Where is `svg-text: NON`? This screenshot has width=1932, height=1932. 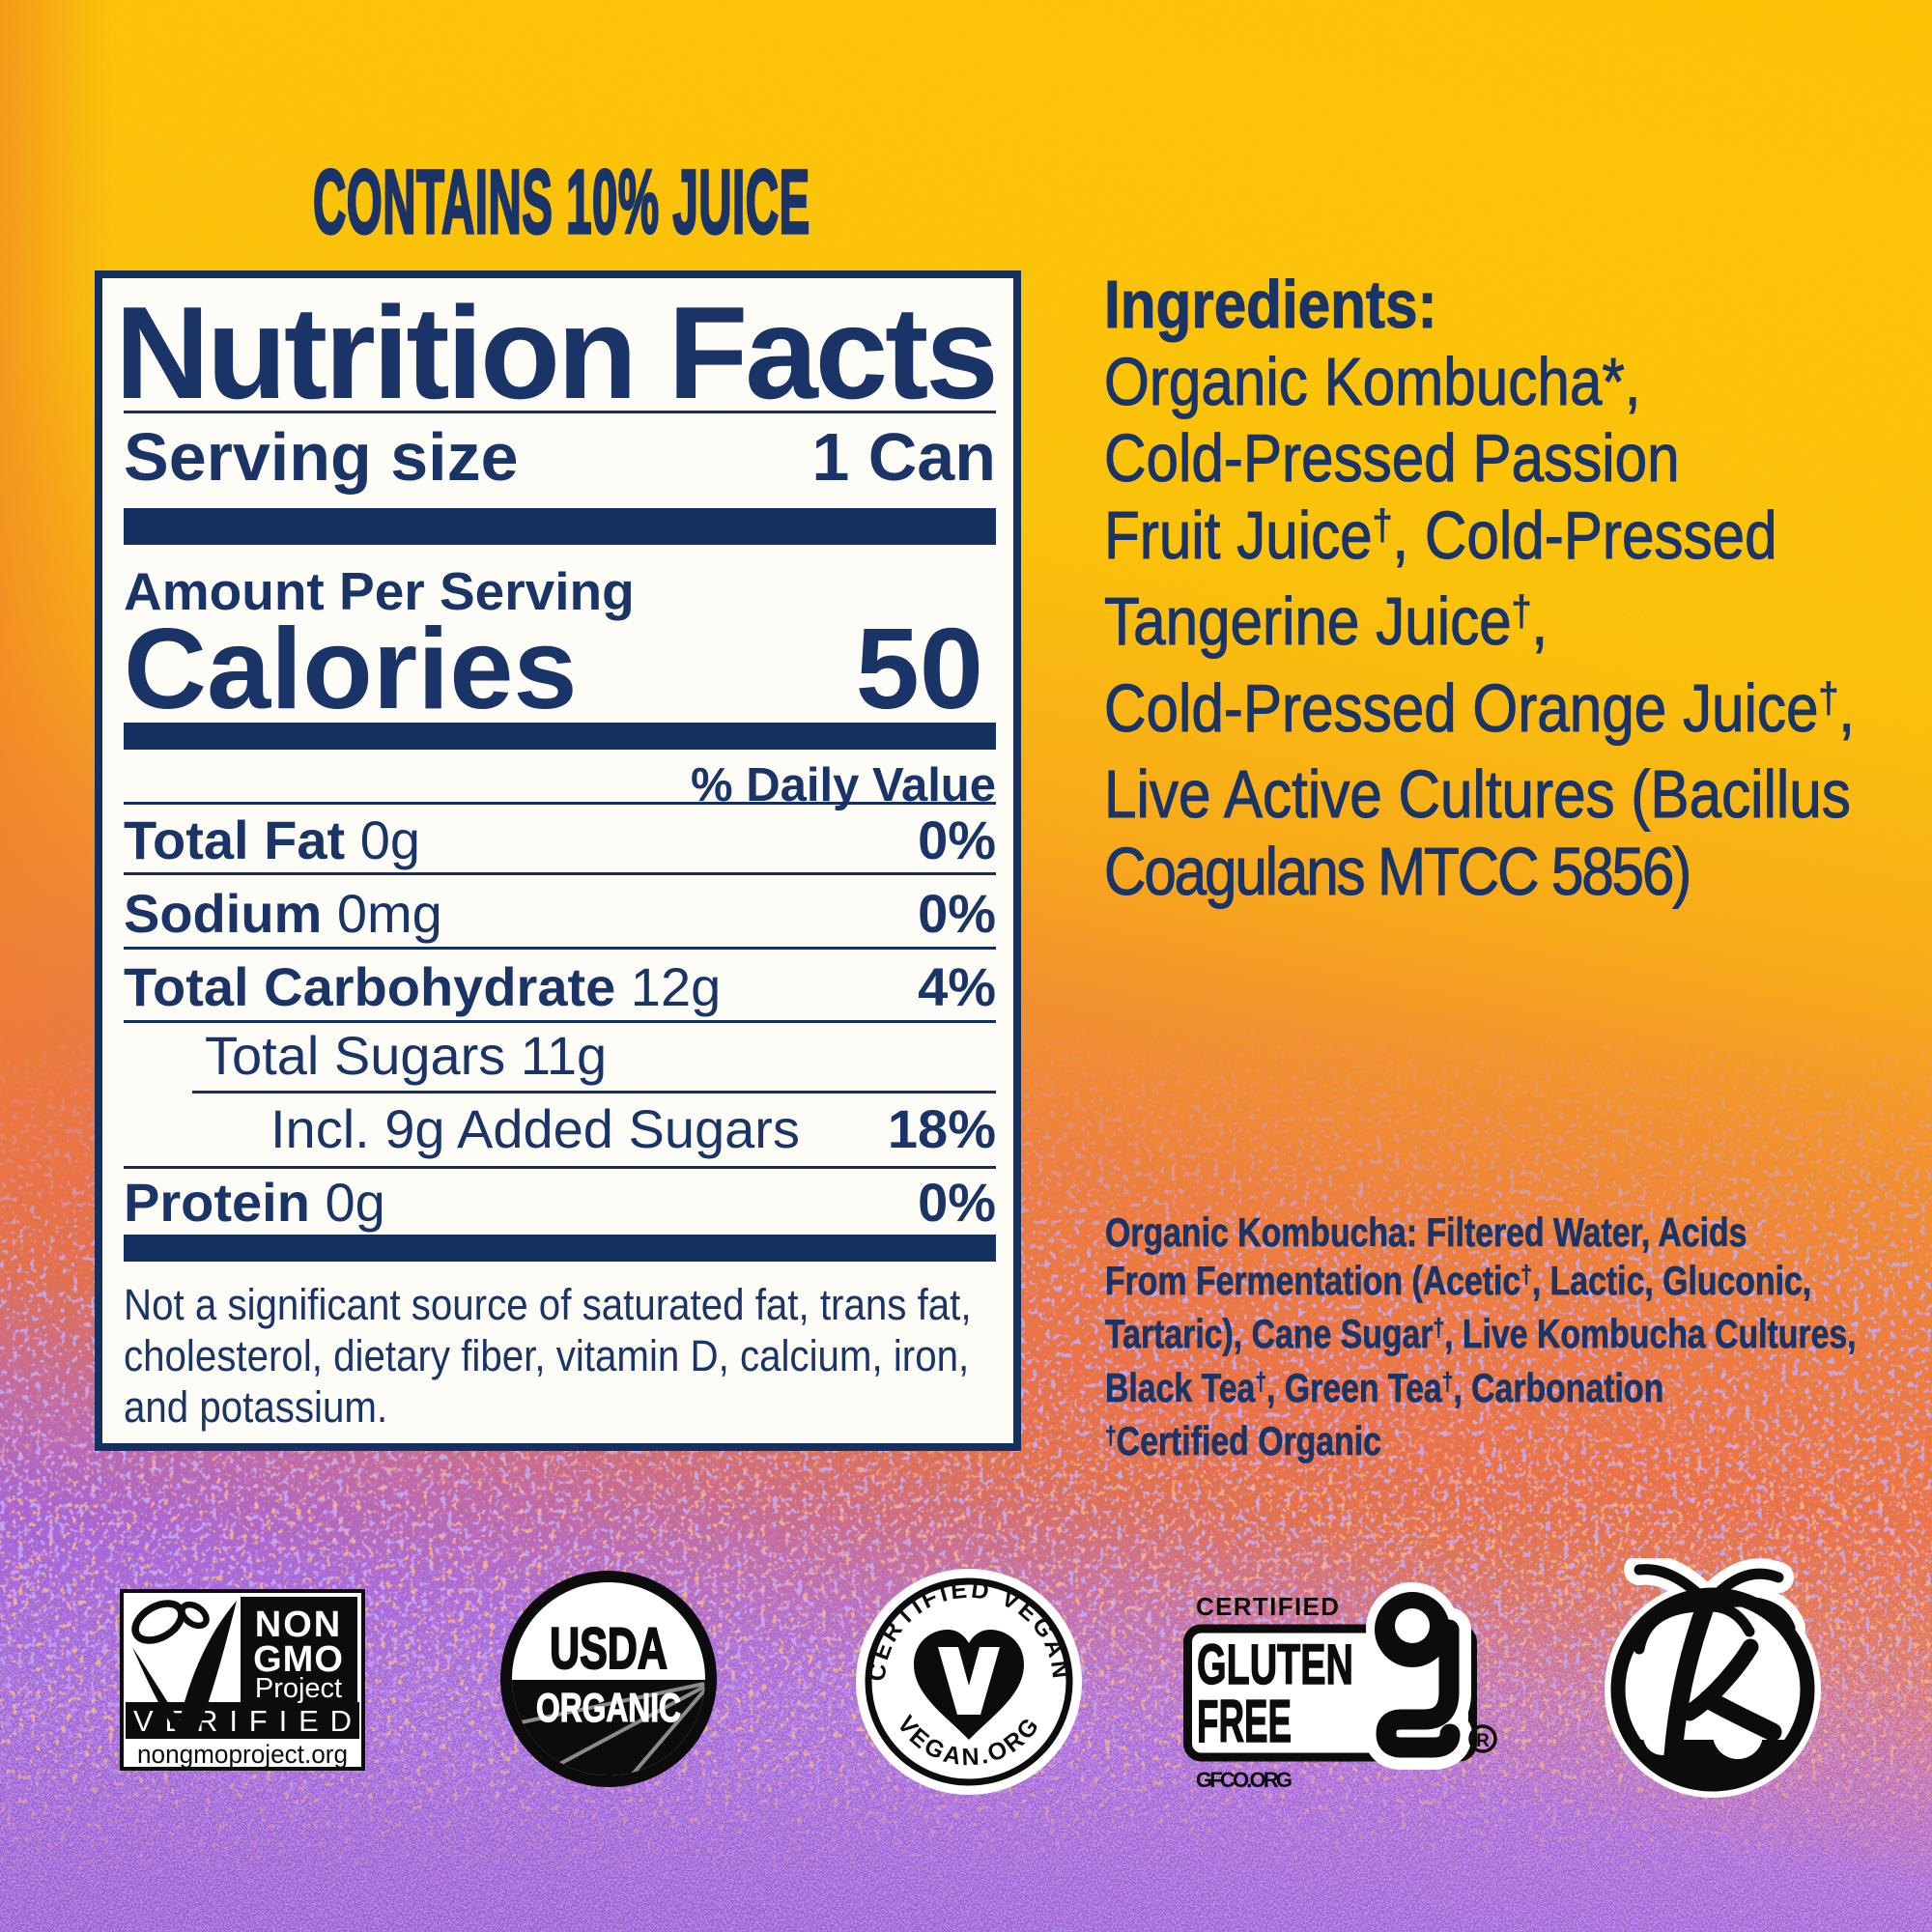 svg-text: NON is located at coordinates (298, 1625).